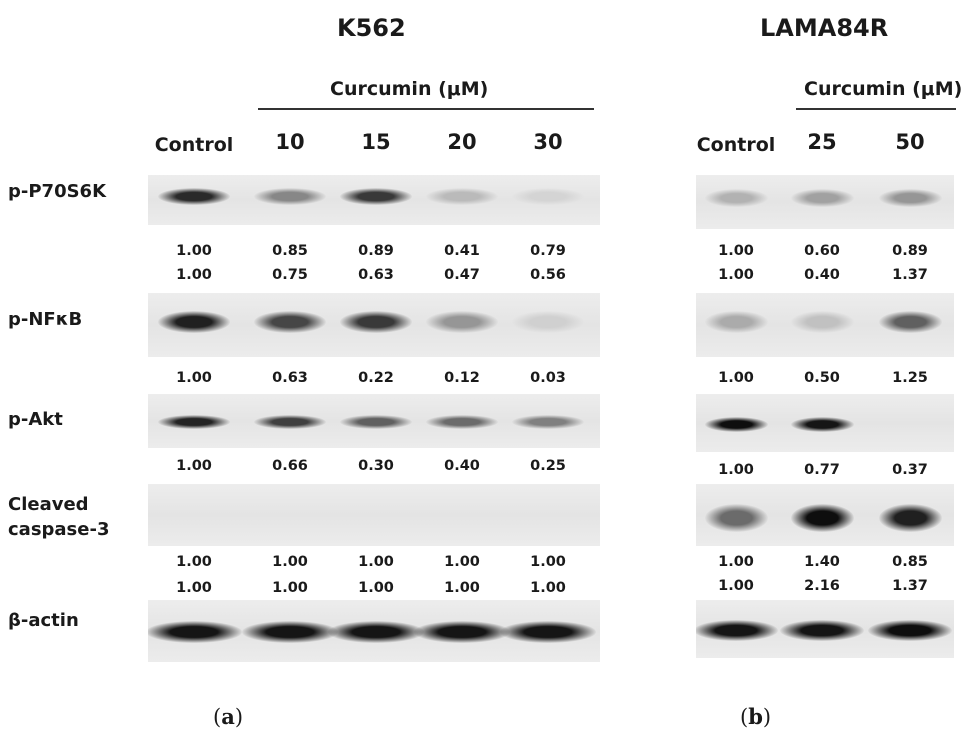  Describe the element at coordinates (462, 466) in the screenshot. I see `quant-value: 0.40` at that location.